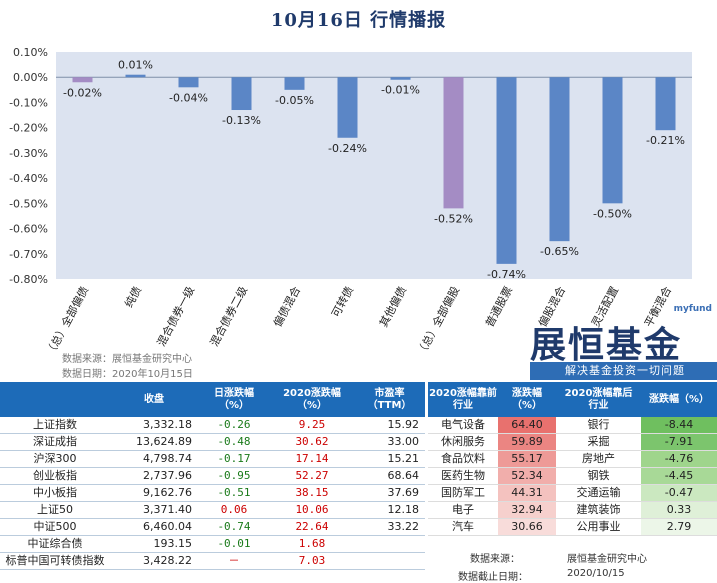 This screenshot has width=717, height=583. Describe the element at coordinates (28, 229) in the screenshot. I see `y-tick-label: -0.60%` at that location.